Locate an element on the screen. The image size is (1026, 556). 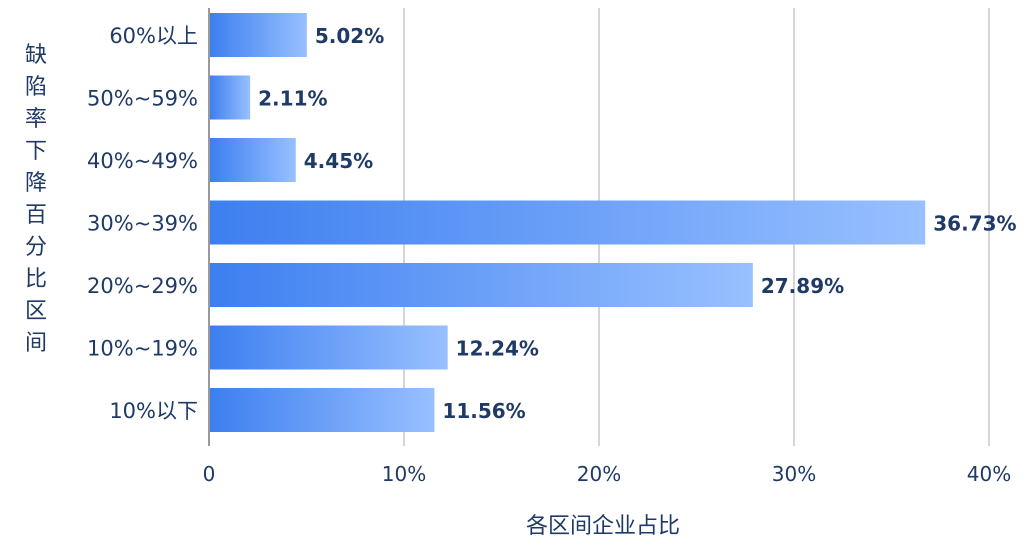
data-label: 5.02% is located at coordinates (349, 36).